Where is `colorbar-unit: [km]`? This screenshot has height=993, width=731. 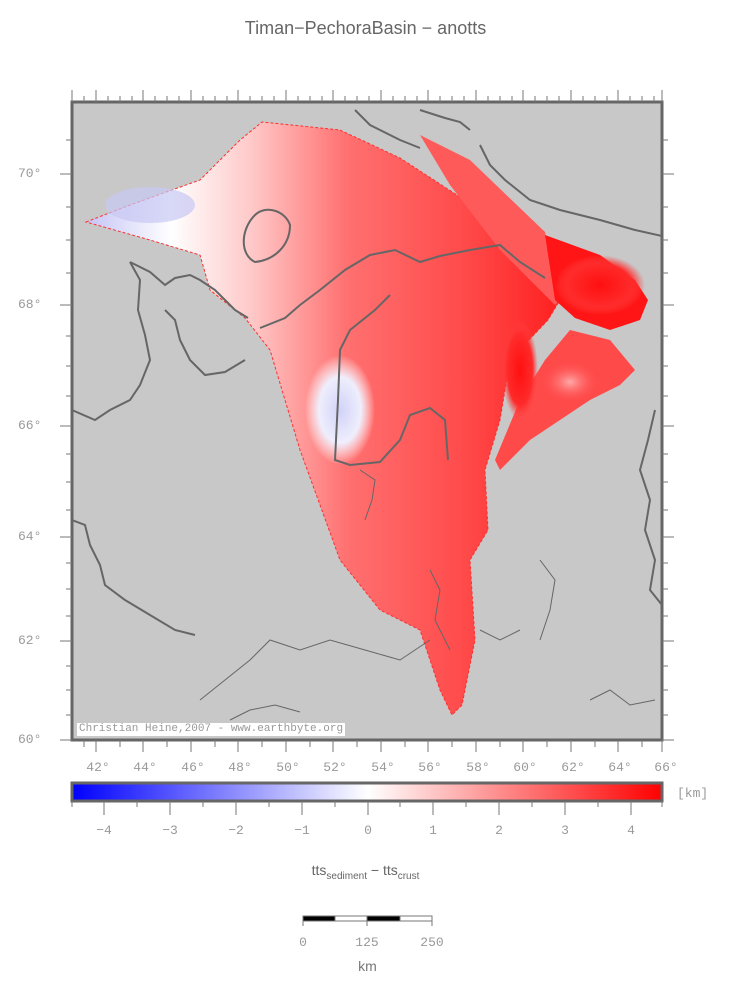 colorbar-unit: [km] is located at coordinates (693, 793).